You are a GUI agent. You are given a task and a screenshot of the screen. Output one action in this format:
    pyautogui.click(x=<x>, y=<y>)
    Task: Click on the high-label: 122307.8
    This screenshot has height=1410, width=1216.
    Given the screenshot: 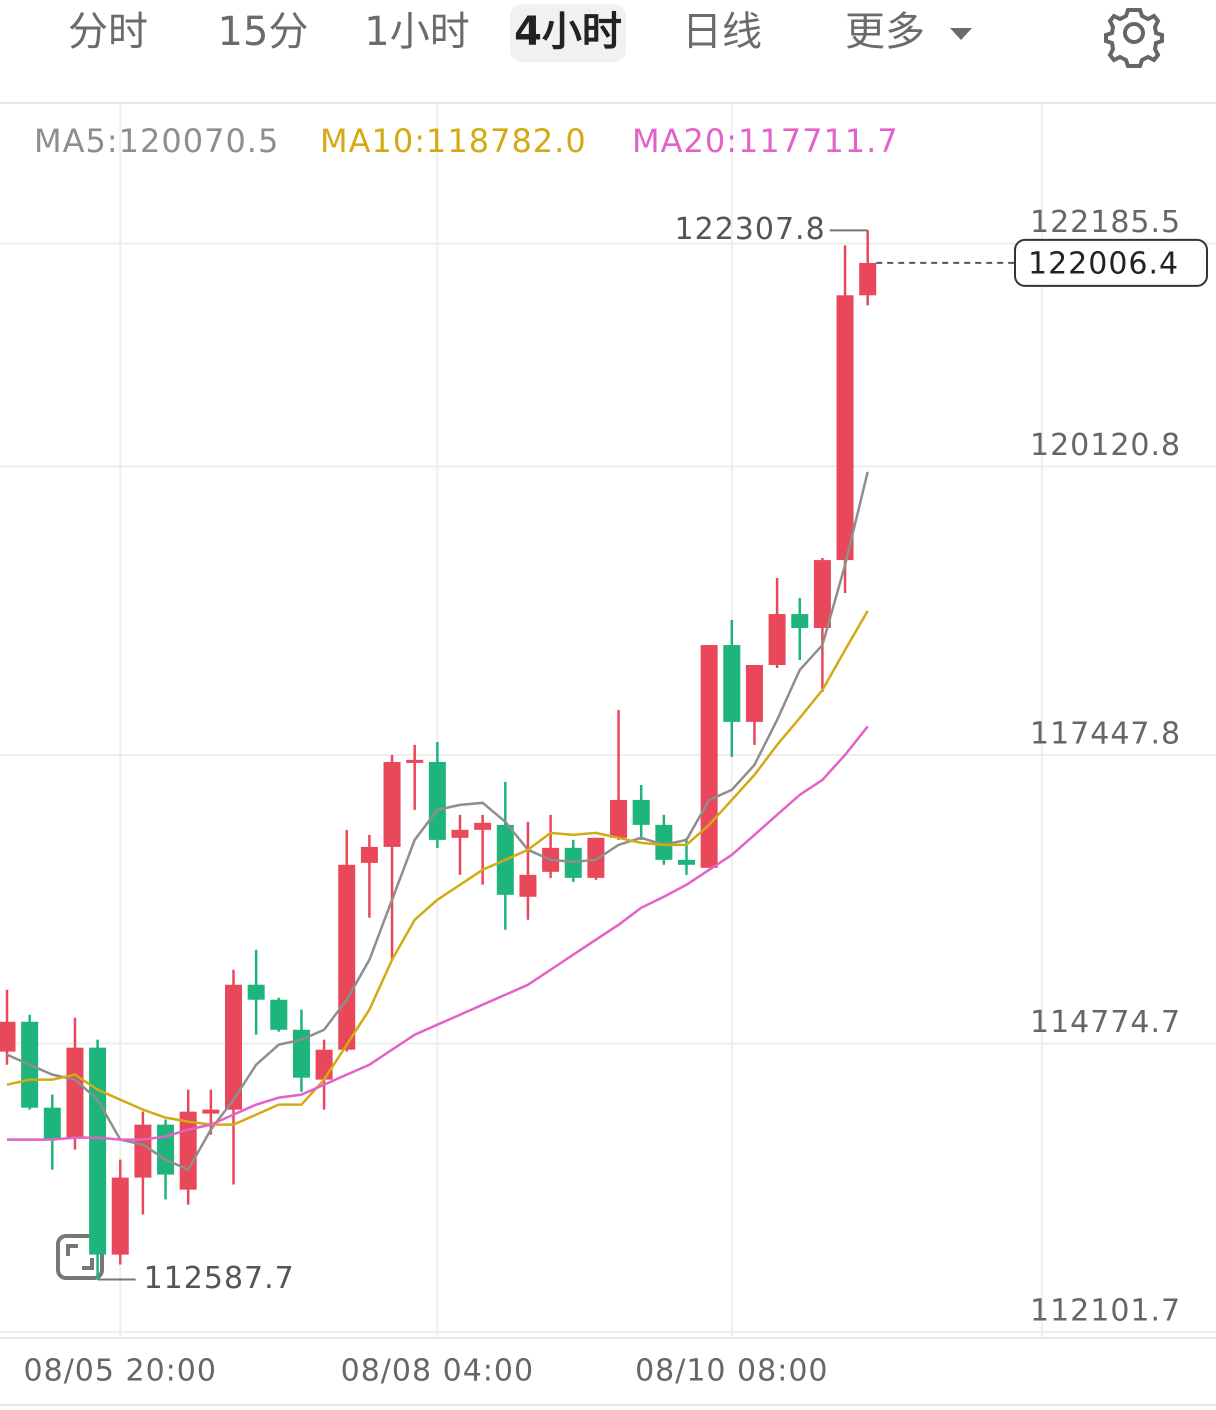 What is the action you would take?
    pyautogui.click(x=750, y=229)
    